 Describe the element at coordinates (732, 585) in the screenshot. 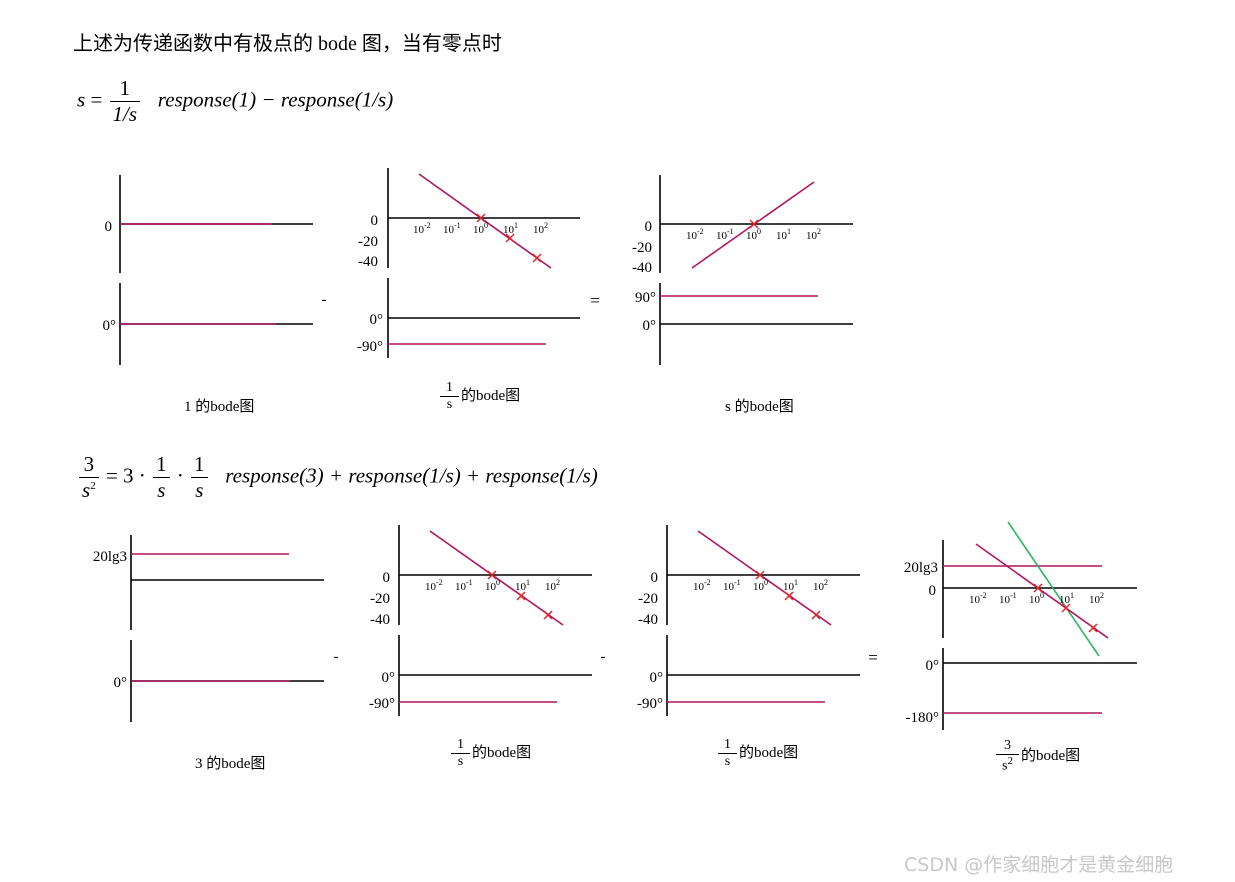

I see `p6-freq-label-1: 10-1` at that location.